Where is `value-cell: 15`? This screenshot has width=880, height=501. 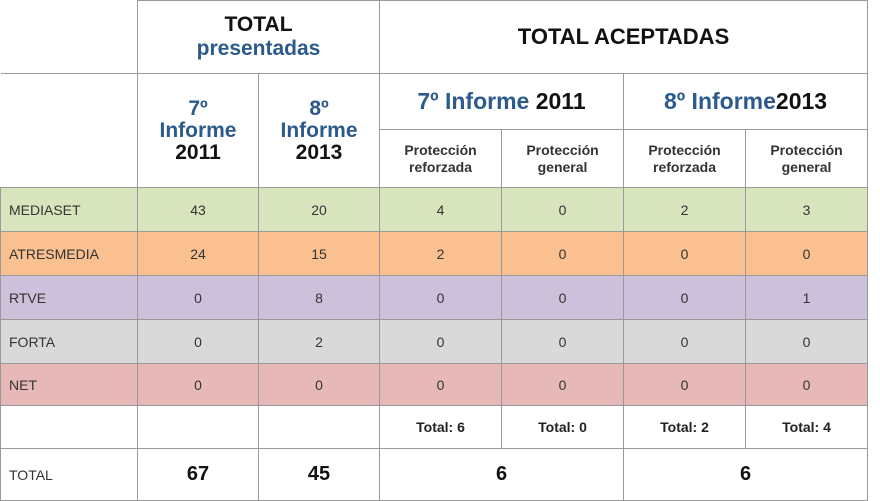
value-cell: 15 is located at coordinates (319, 253).